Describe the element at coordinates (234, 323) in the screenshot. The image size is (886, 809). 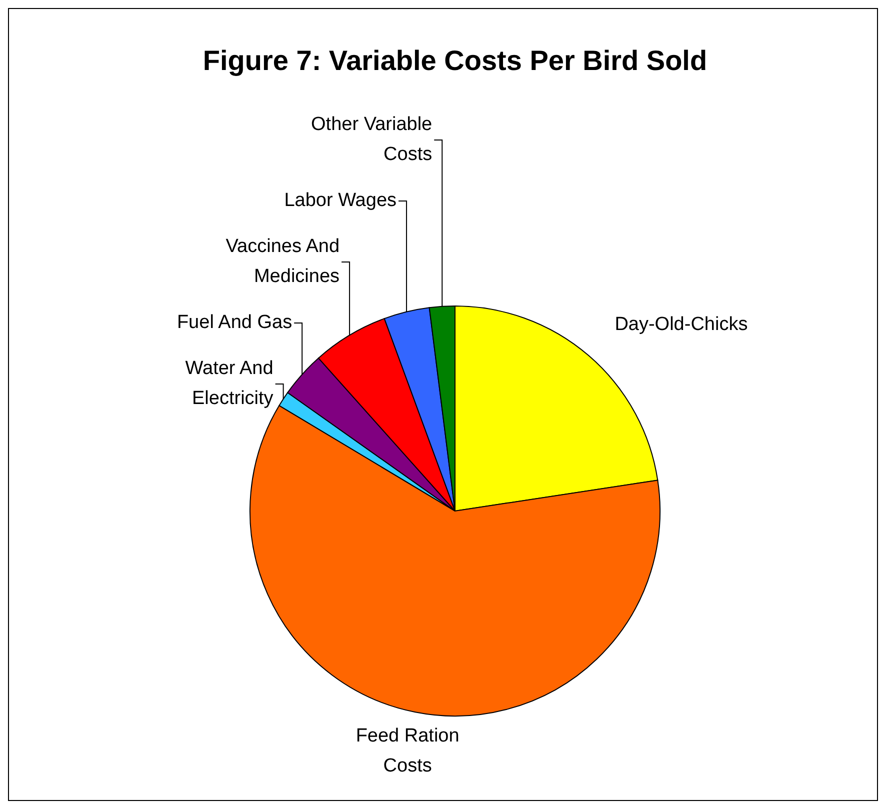
I see `slice-label: Fuel And Gas` at that location.